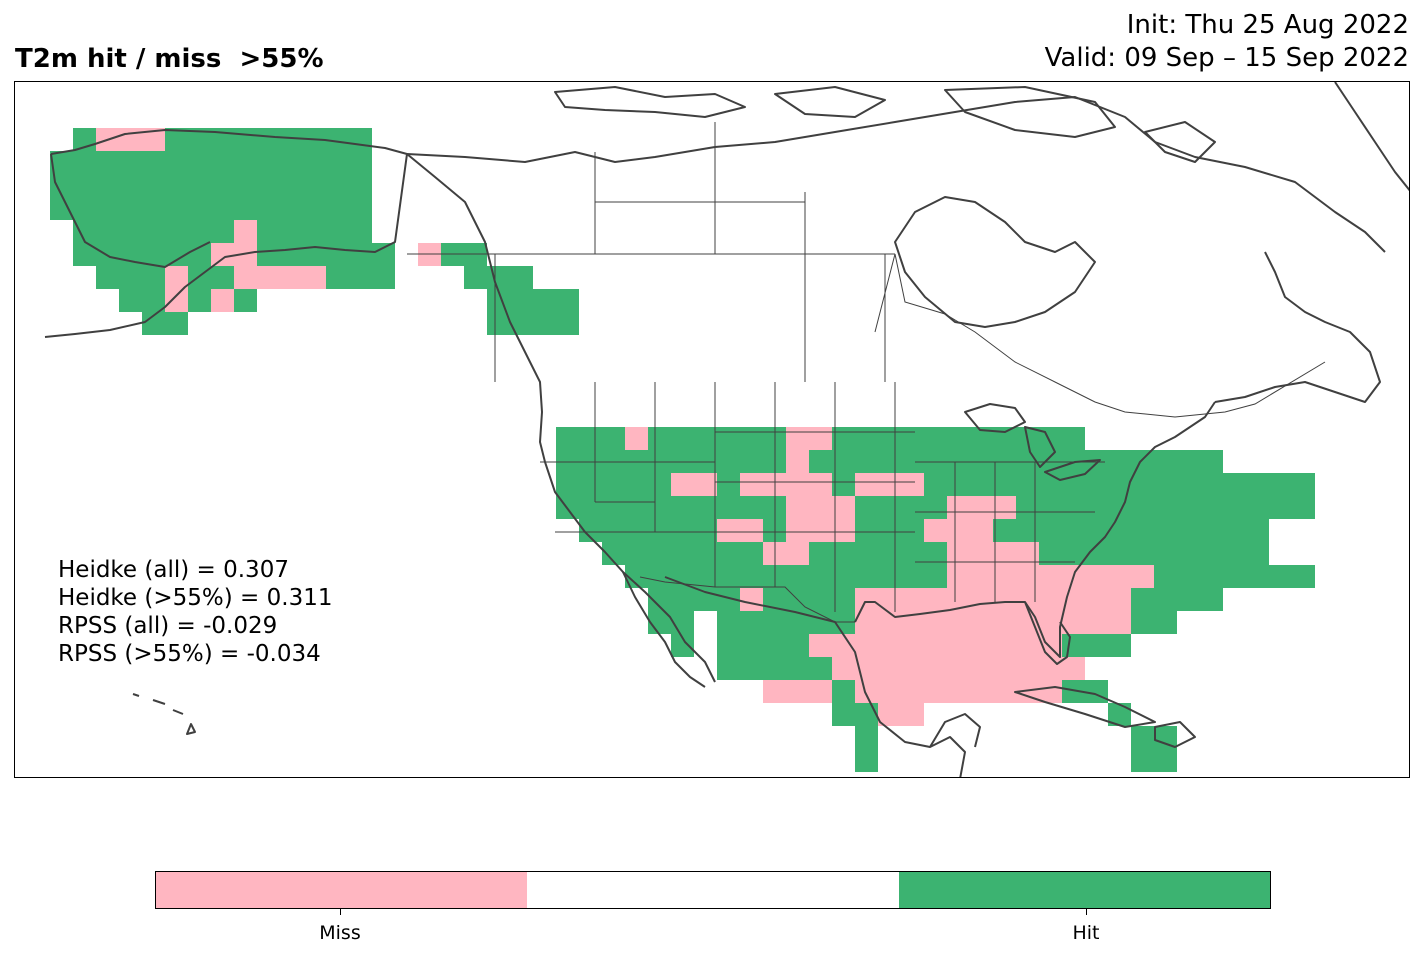  Describe the element at coordinates (342, 890) in the screenshot. I see `colorbar-miss-segment` at that location.